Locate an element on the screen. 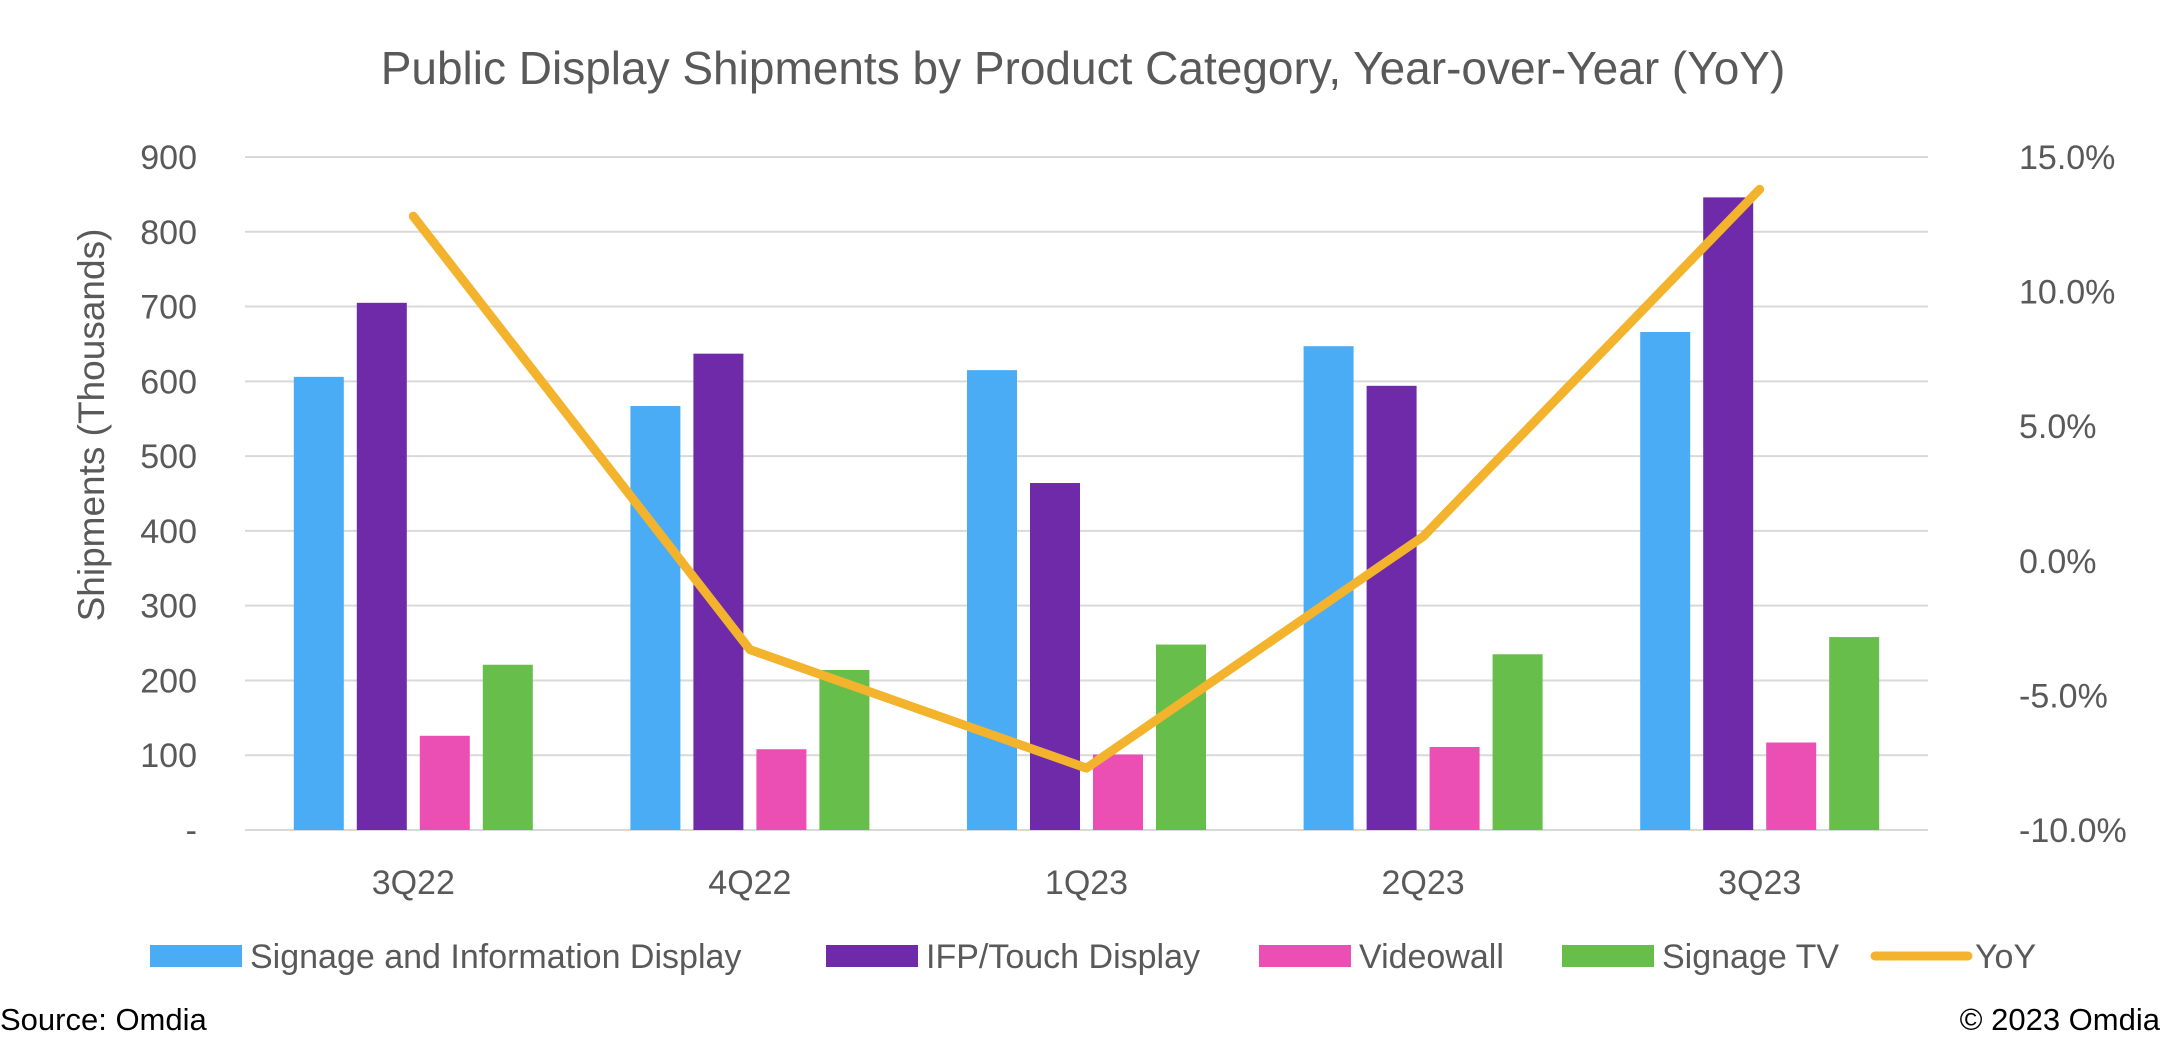 The image size is (2166, 1047). bar-signage-and-information-display-3q23 is located at coordinates (1665, 580).